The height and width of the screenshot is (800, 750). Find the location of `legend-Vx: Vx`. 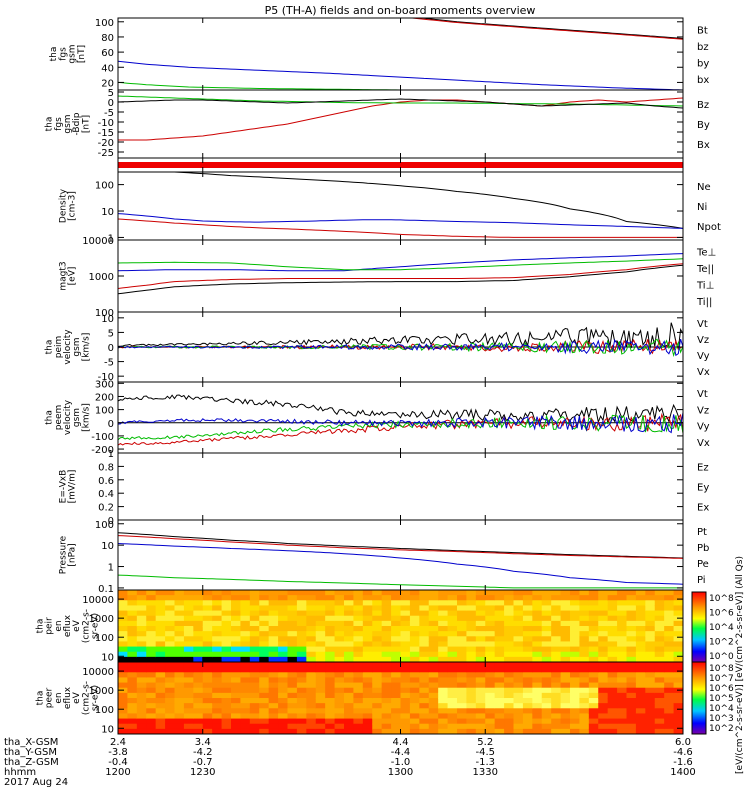

legend-Vx: Vx is located at coordinates (703, 372).